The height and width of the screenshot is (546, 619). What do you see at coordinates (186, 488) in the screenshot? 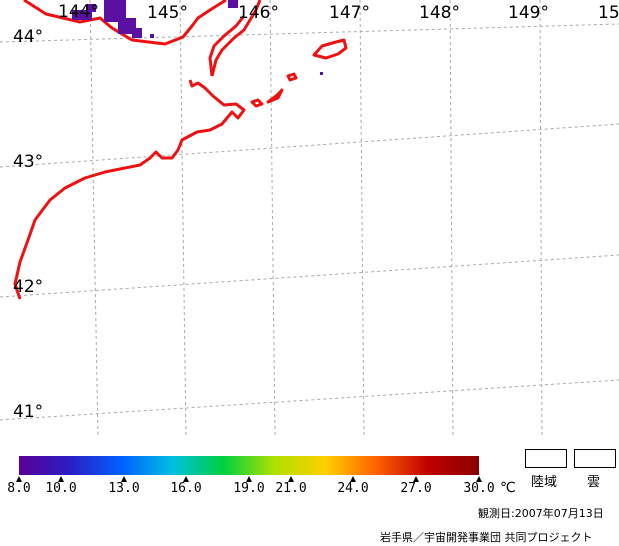
I see `colorbar-tick-label: 16.0` at bounding box center [186, 488].